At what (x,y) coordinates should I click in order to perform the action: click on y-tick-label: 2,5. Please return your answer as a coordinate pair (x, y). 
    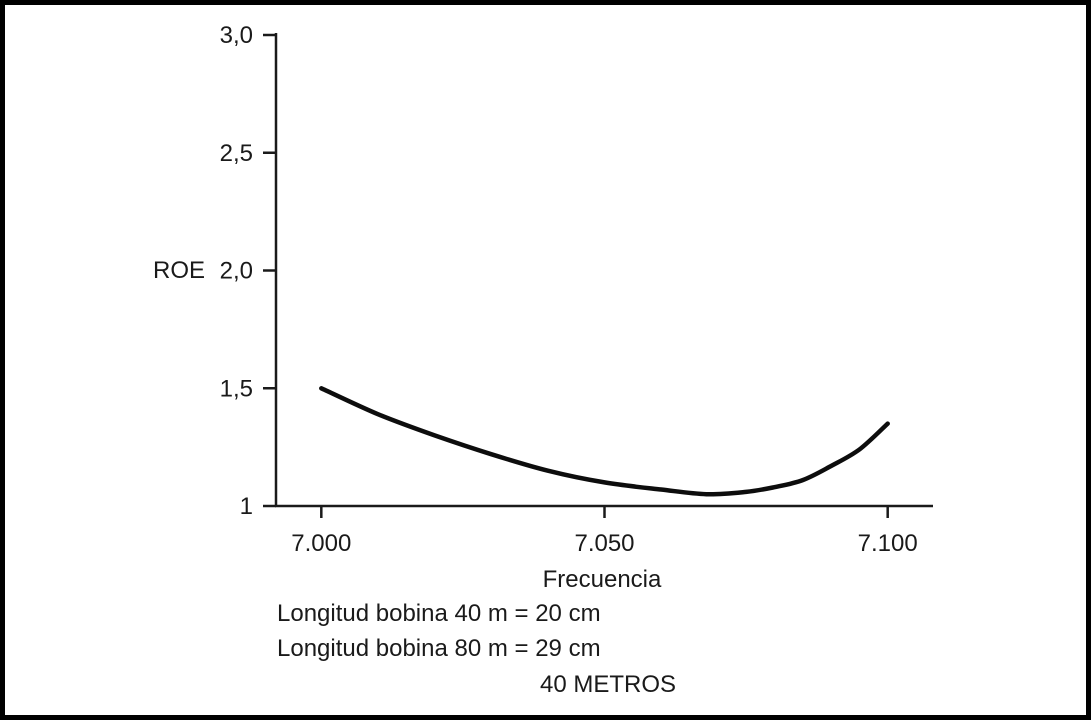
    Looking at the image, I should click on (236, 153).